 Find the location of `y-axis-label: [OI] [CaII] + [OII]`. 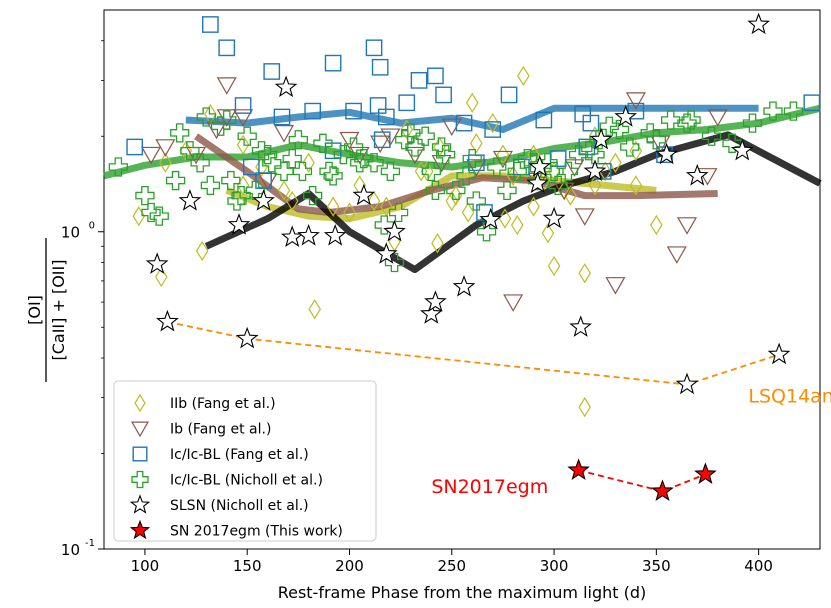

y-axis-label: [OI] [CaII] + [OII] is located at coordinates (46, 310).